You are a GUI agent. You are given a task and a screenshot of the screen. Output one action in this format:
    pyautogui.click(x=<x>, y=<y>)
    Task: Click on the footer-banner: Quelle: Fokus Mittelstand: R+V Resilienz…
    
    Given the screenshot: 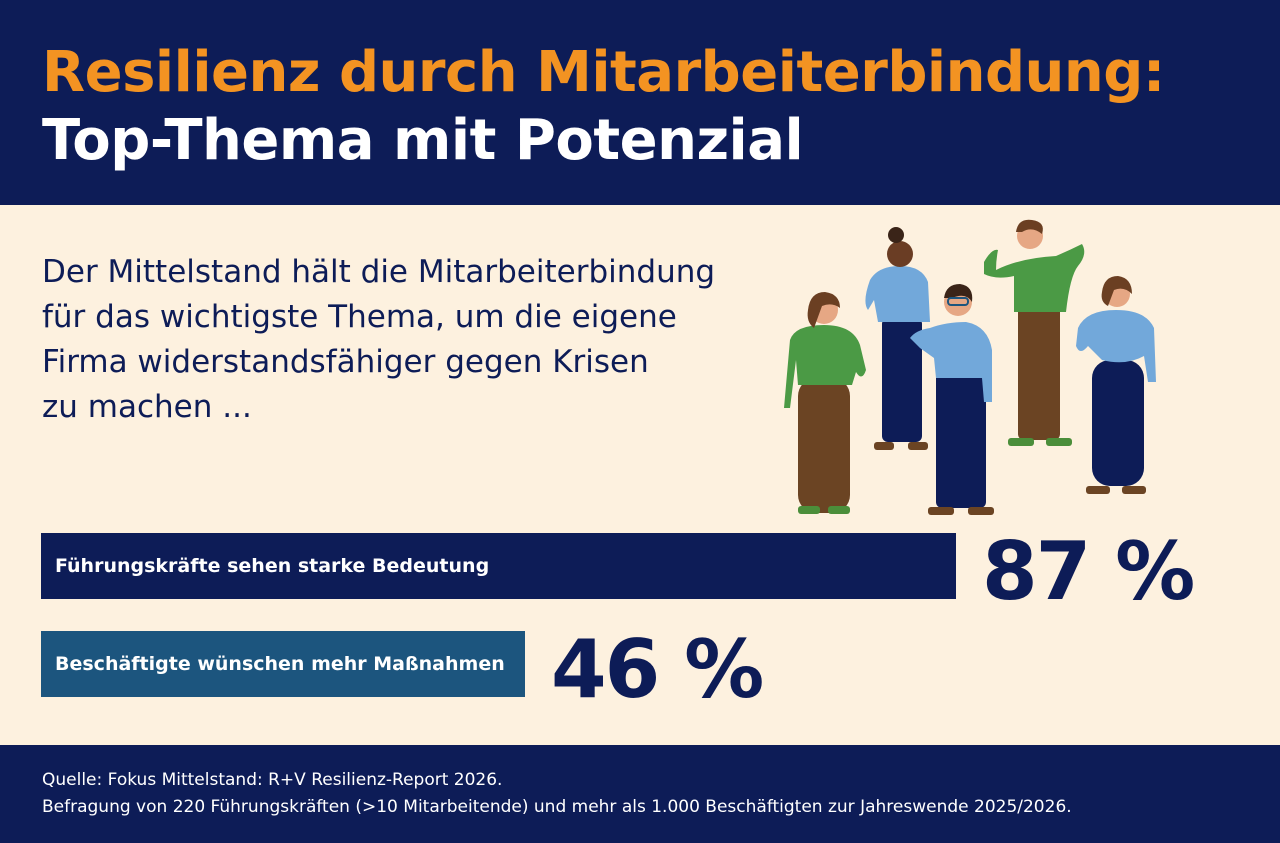 What is the action you would take?
    pyautogui.click(x=640, y=794)
    